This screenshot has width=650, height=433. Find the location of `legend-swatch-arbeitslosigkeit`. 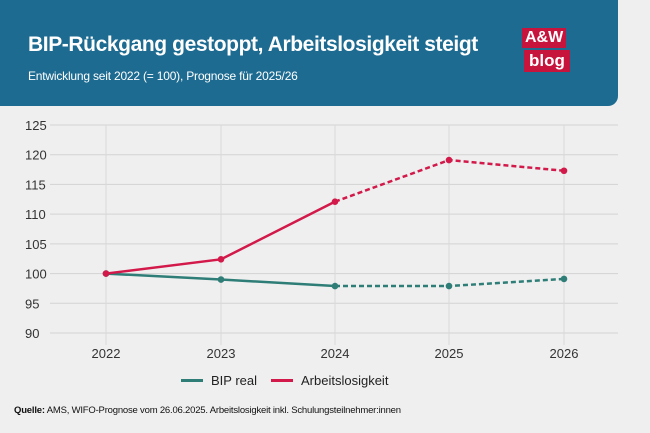

legend-swatch-arbeitslosigkeit is located at coordinates (282, 380).